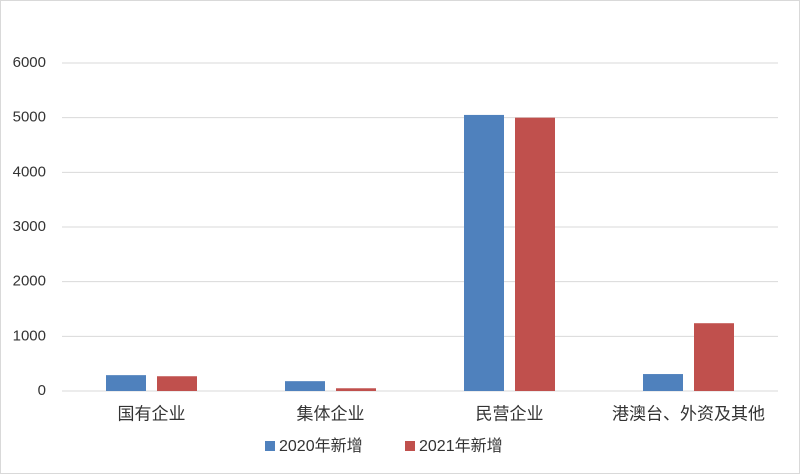 The height and width of the screenshot is (474, 800). Describe the element at coordinates (510, 413) in the screenshot. I see `x-tick-label: 民营企业` at that location.